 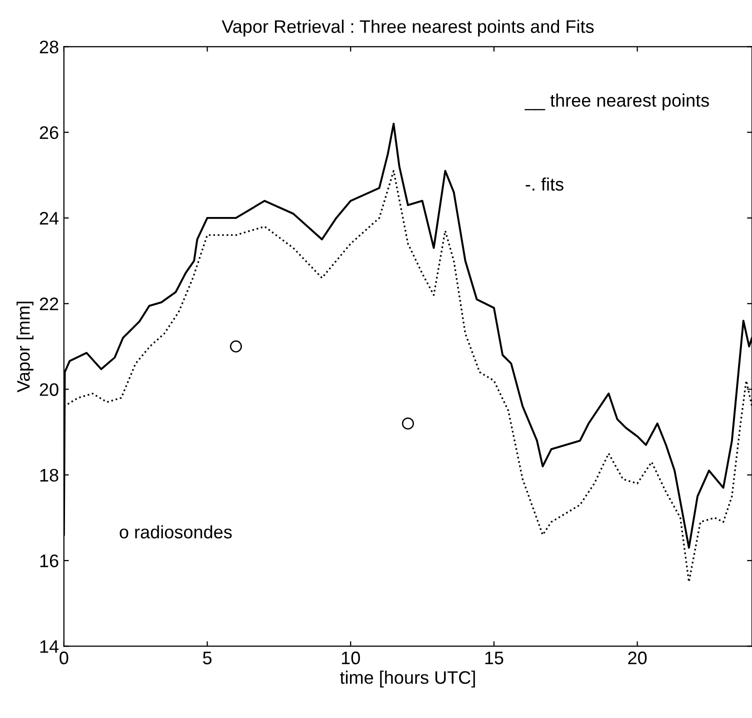 What do you see at coordinates (25, 347) in the screenshot?
I see `y-axis-title: Vapor [mm]` at bounding box center [25, 347].